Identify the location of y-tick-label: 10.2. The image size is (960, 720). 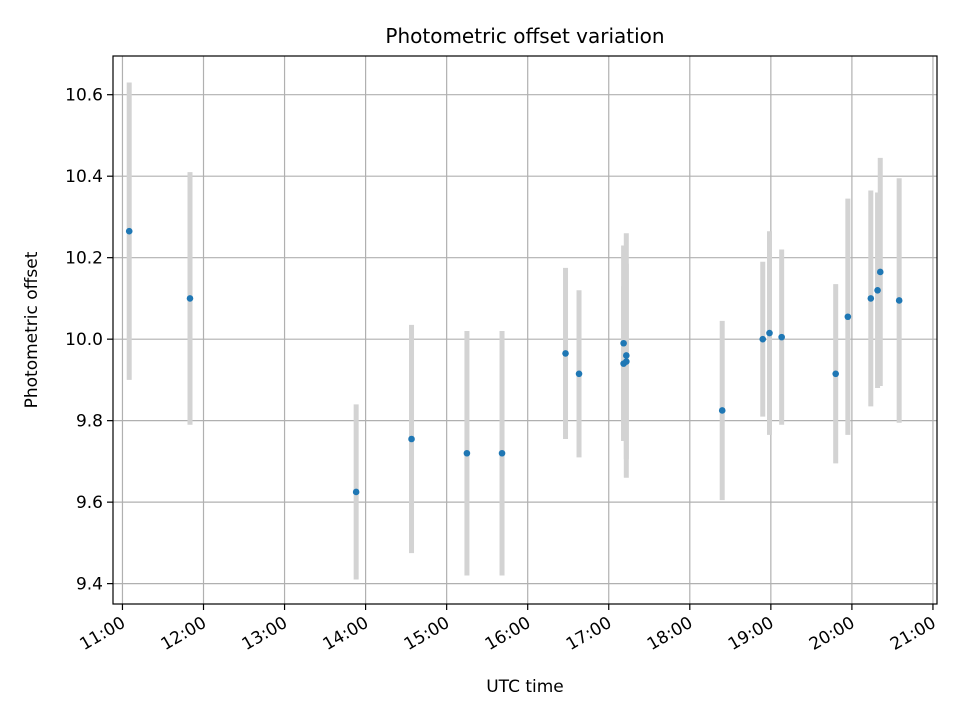
(84, 259).